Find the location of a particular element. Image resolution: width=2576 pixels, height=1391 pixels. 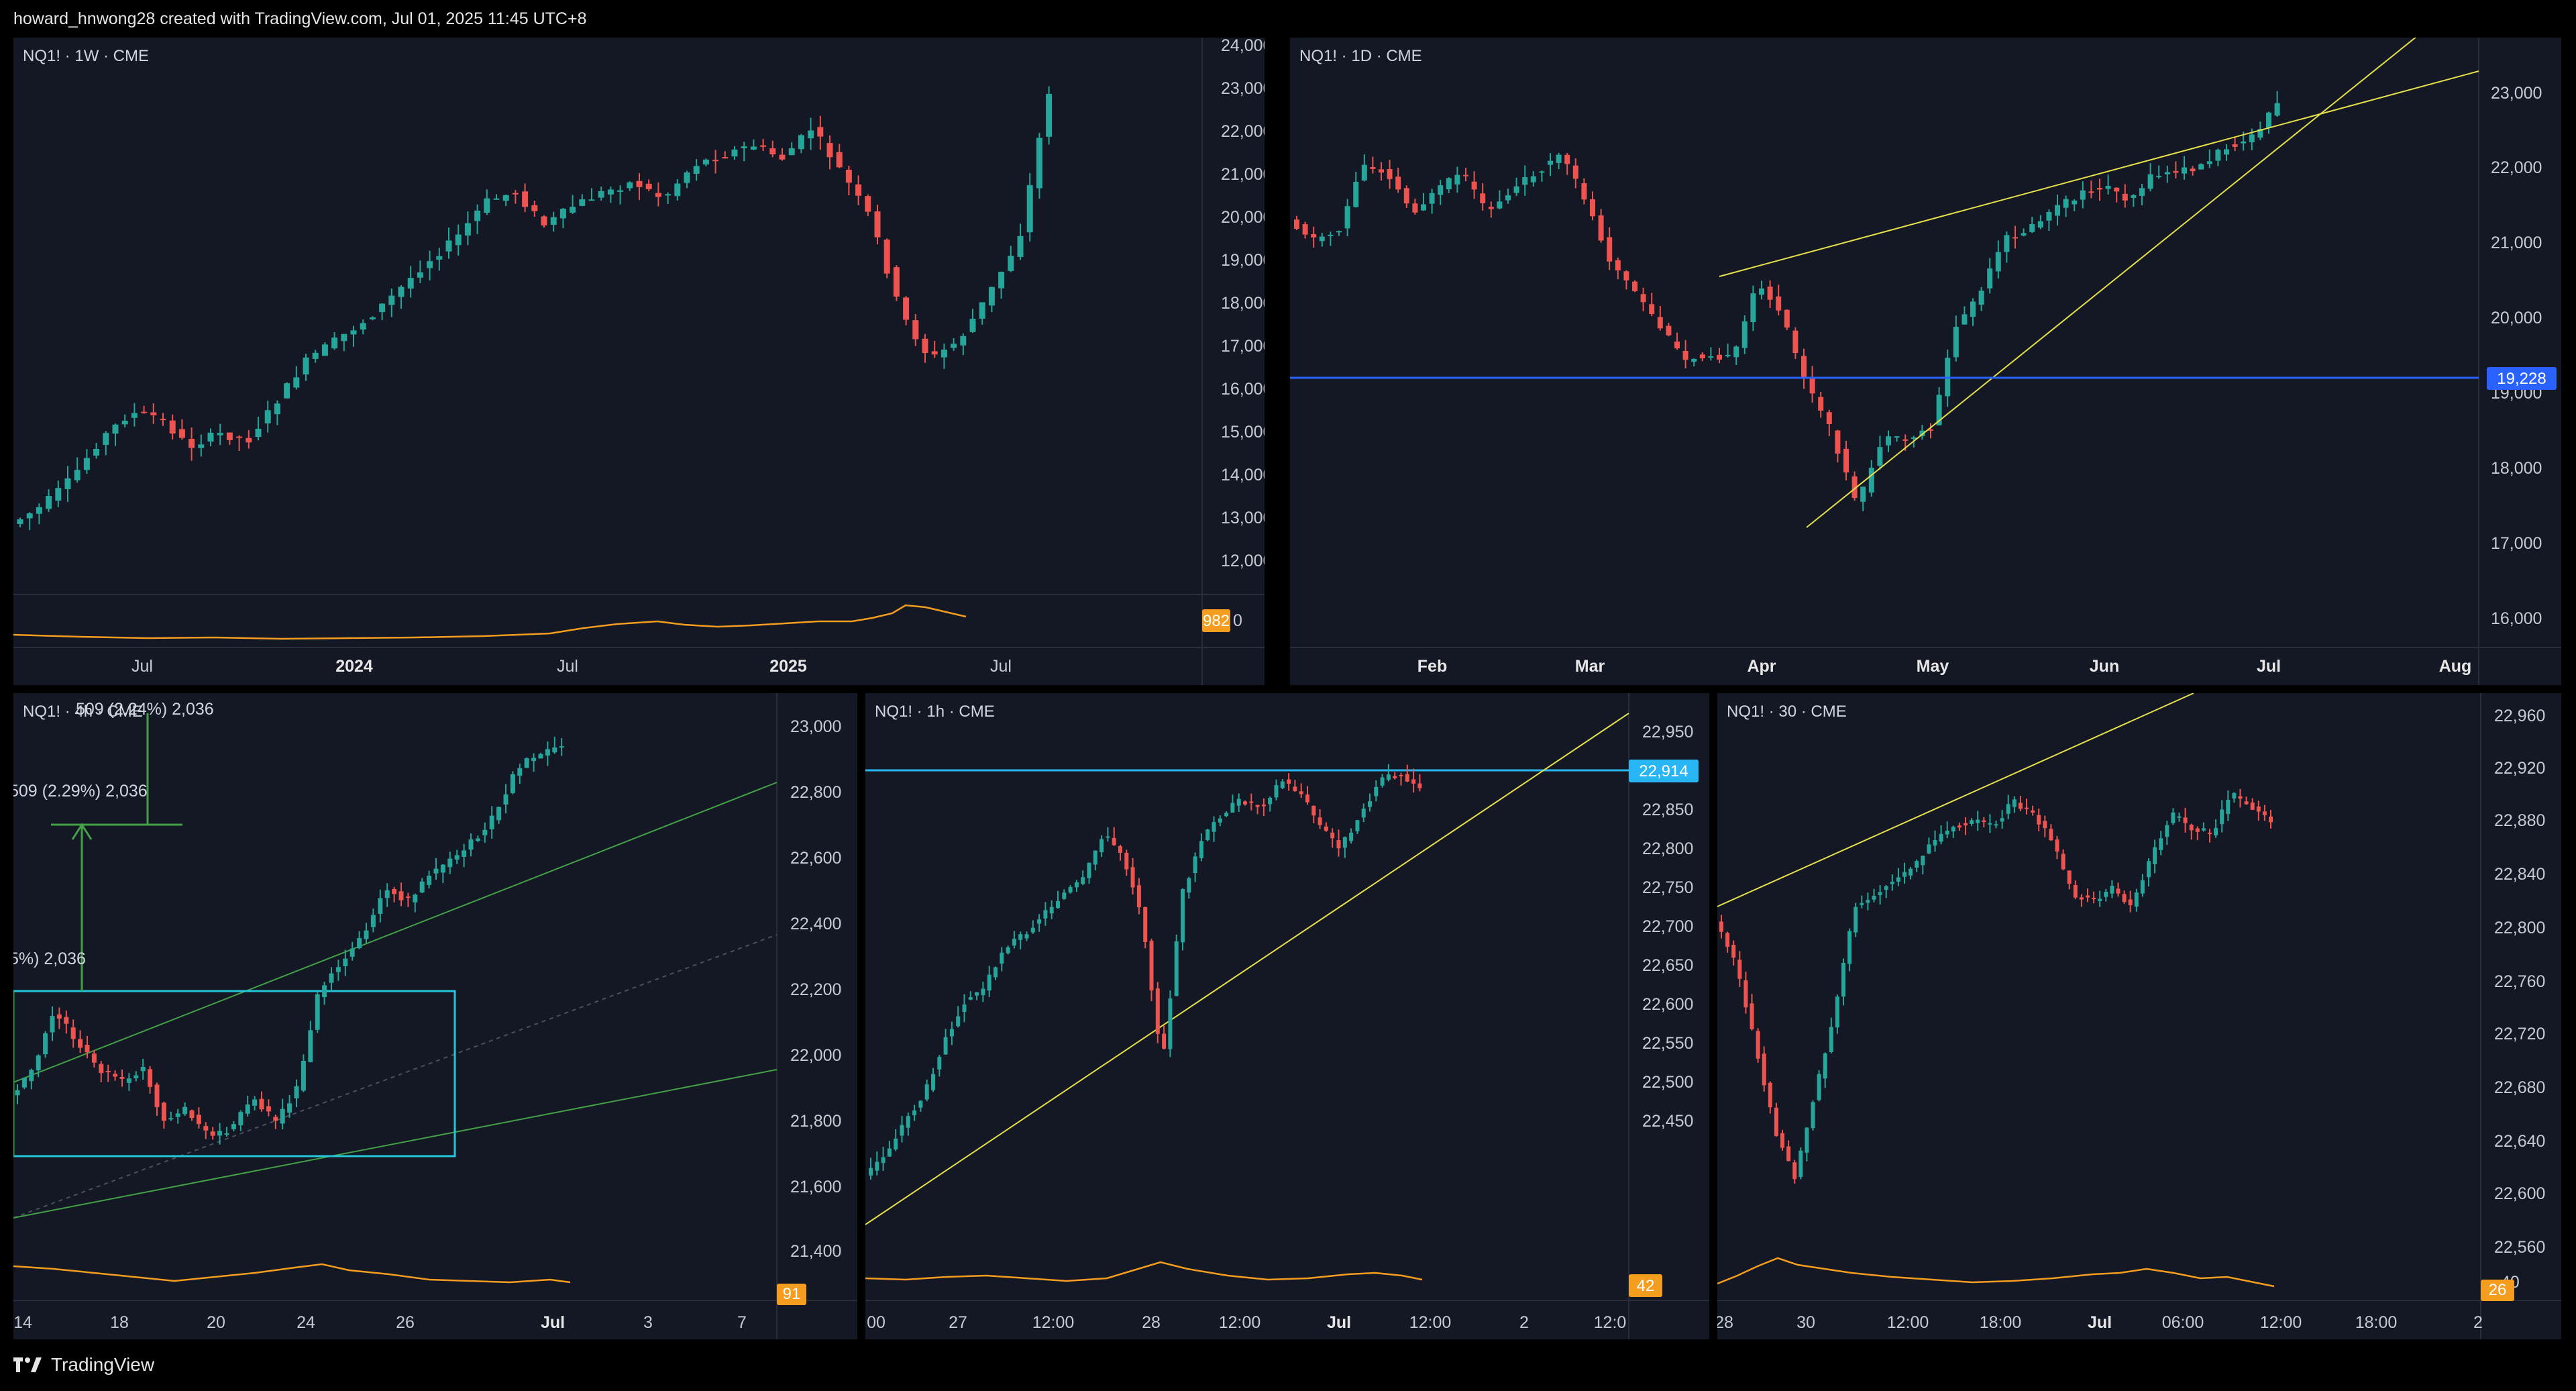

footer-bar: TradingView is located at coordinates (1288, 1366).